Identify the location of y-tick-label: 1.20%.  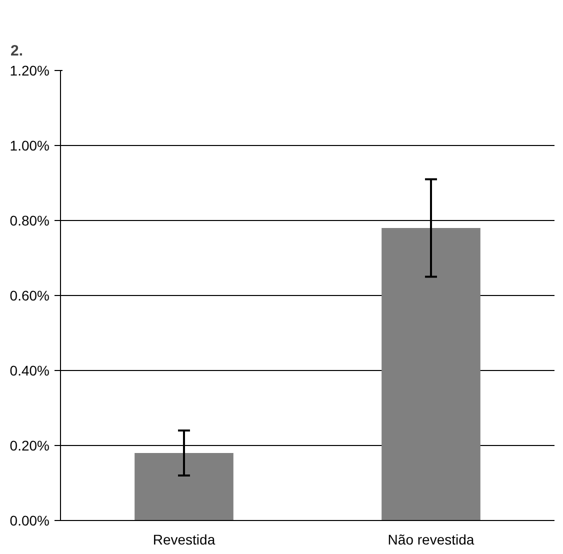
(30, 70).